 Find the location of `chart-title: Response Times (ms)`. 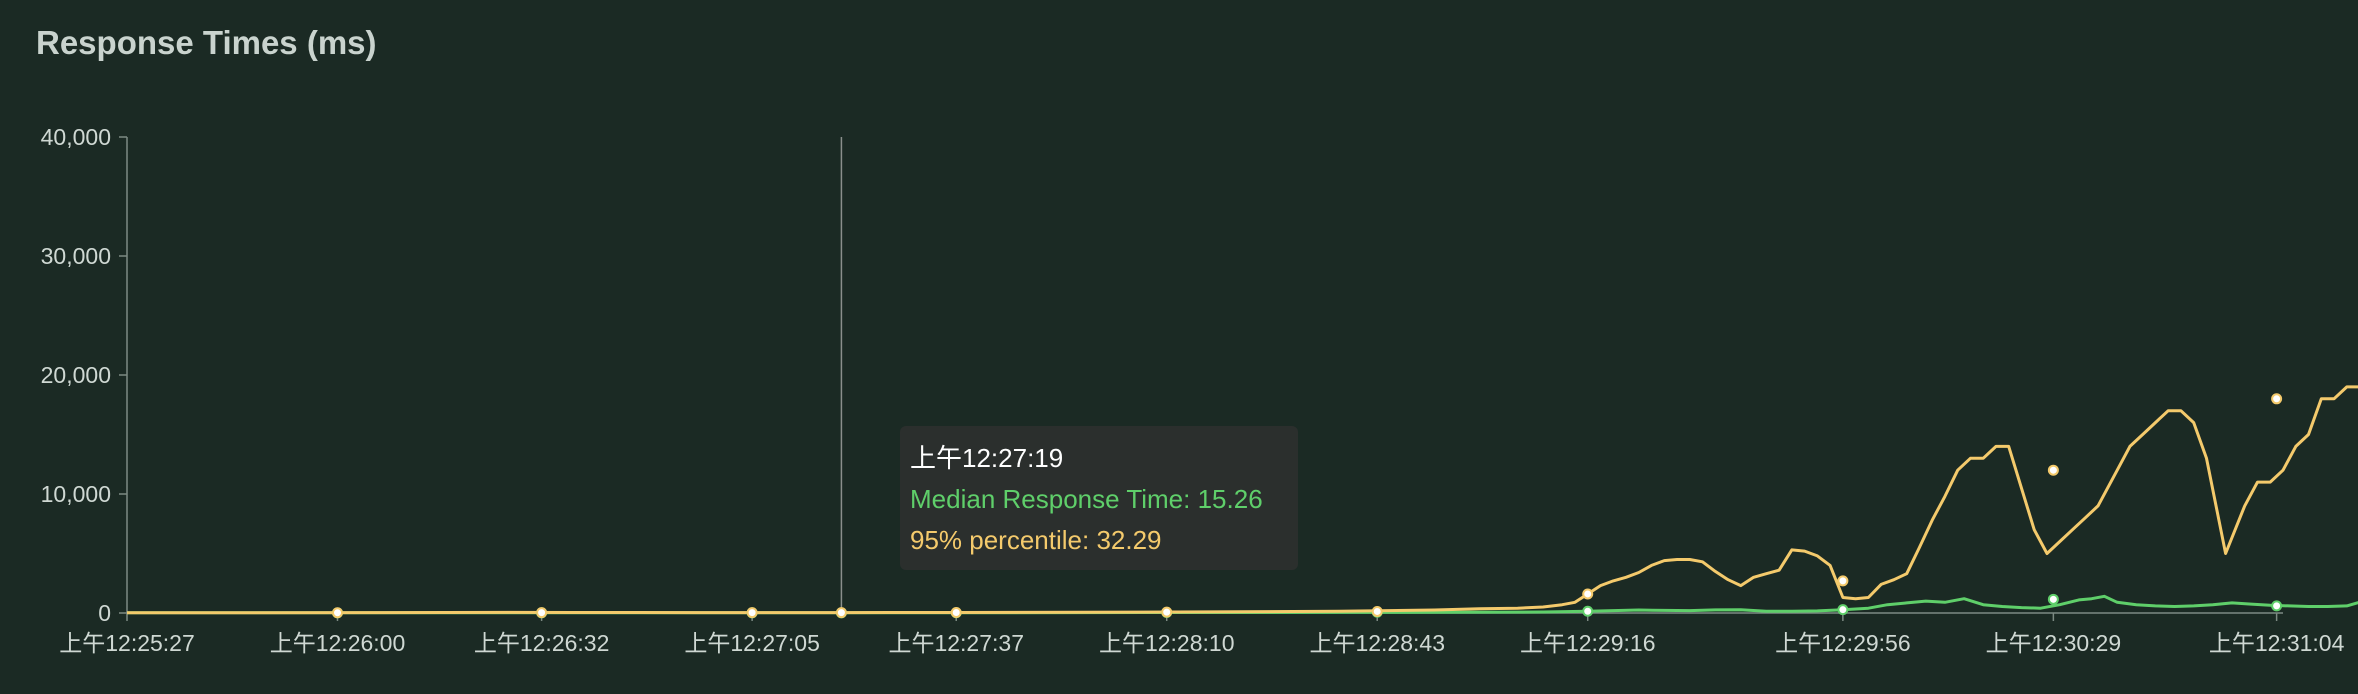

chart-title: Response Times (ms) is located at coordinates (206, 42).